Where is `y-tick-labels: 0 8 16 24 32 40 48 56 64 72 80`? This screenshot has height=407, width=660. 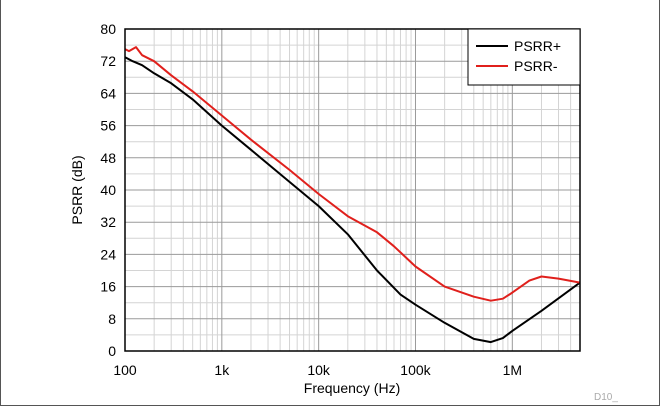 y-tick-labels: 0 8 16 24 32 40 48 56 64 72 80 is located at coordinates (108, 190).